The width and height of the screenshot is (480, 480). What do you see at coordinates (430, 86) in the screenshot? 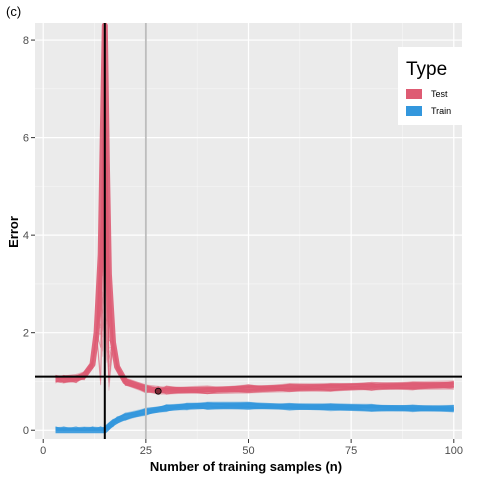
I see `legend: Type Test Train` at bounding box center [430, 86].